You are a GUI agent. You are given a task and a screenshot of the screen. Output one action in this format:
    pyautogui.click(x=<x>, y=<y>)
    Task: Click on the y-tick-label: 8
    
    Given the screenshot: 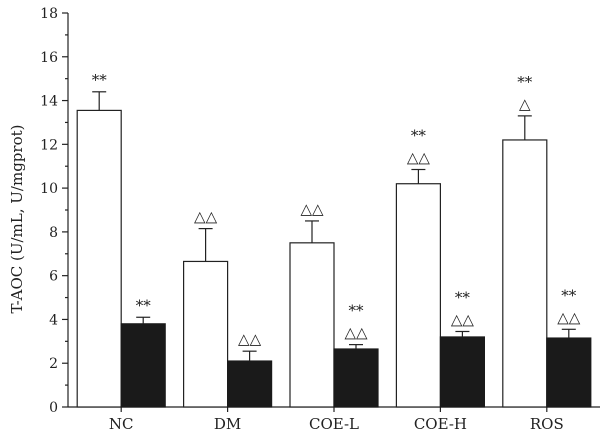 What is the action you would take?
    pyautogui.click(x=53, y=233)
    